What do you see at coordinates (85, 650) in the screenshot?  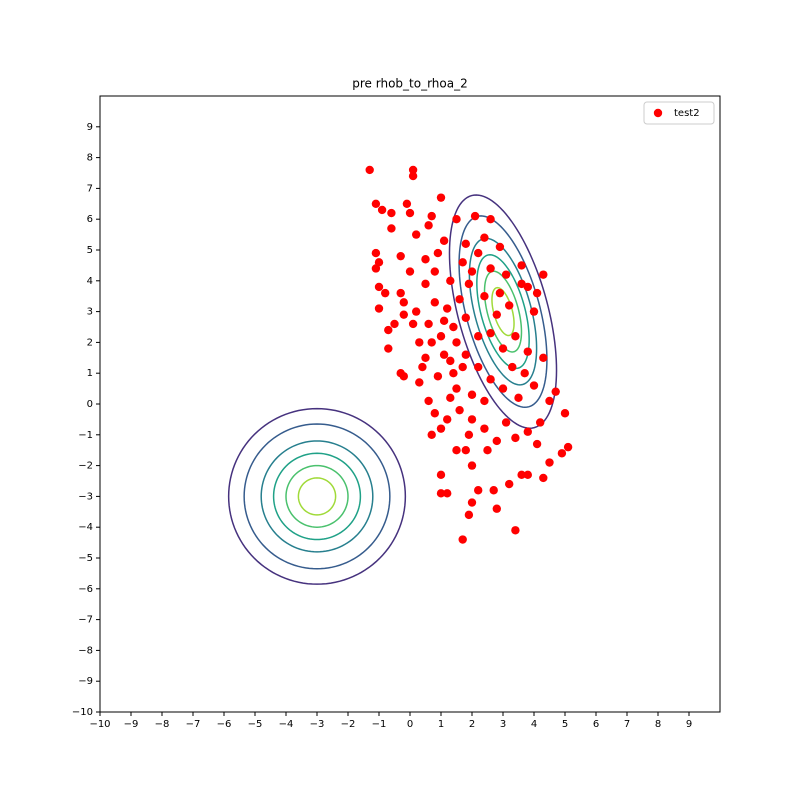 I see `y-tick-label: −8` at bounding box center [85, 650].